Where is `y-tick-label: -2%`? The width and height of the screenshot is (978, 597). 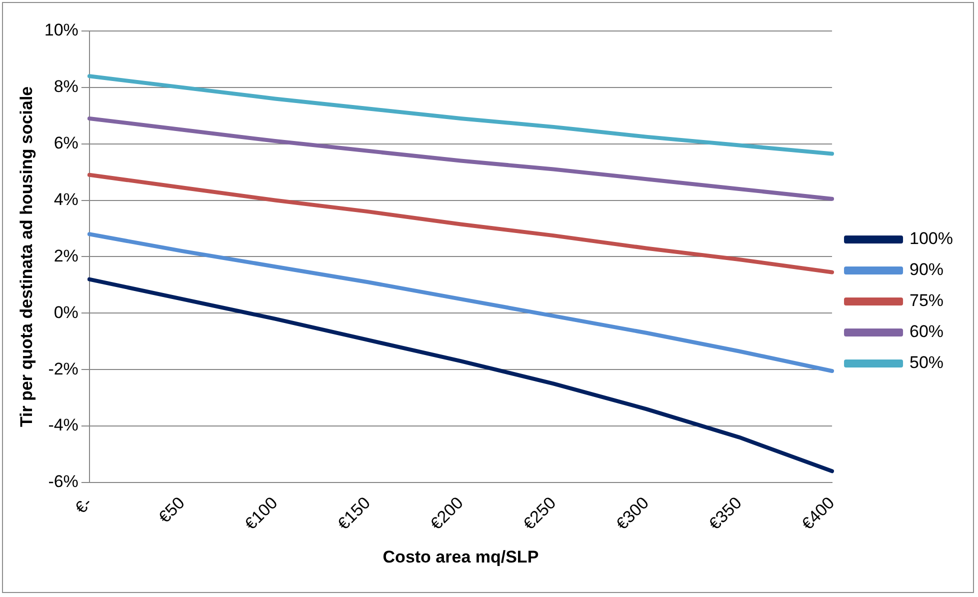
y-tick-label: -2% is located at coordinates (63, 368).